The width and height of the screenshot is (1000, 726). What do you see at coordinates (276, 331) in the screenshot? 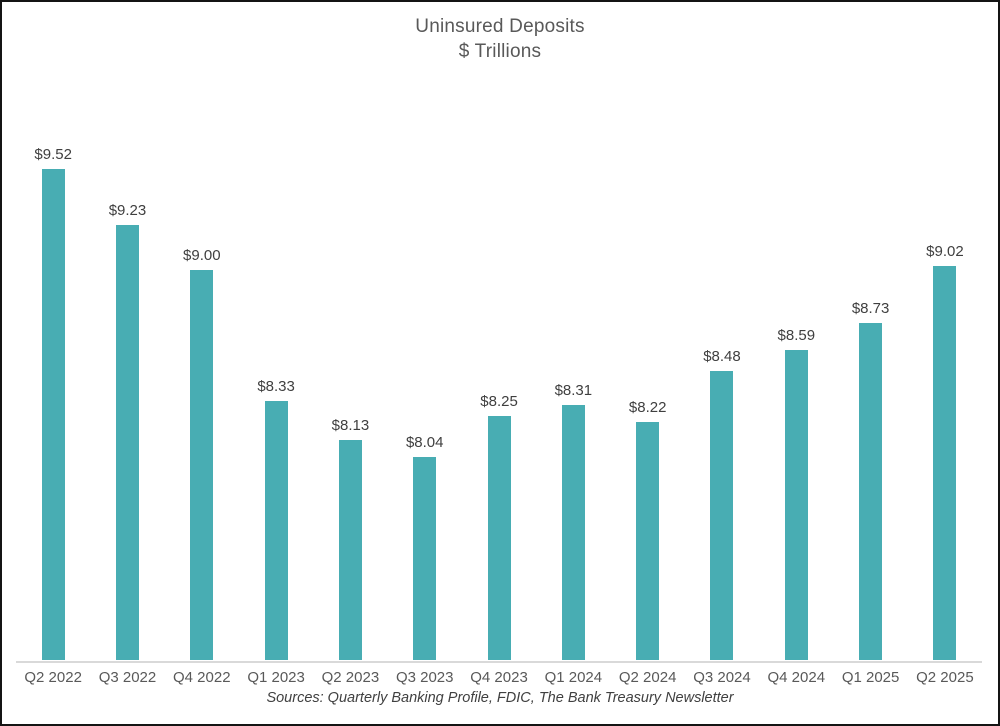
I see `bar-column: $8.33` at bounding box center [276, 331].